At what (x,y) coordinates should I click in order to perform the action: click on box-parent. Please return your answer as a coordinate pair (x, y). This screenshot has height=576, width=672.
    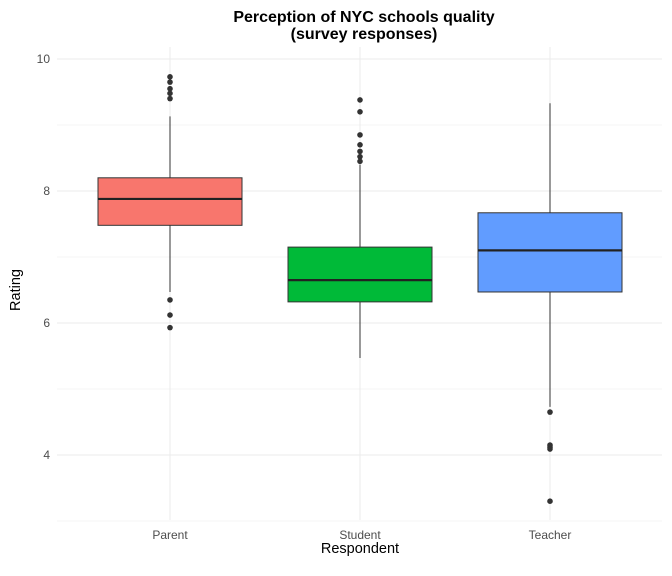
    Looking at the image, I should click on (170, 202).